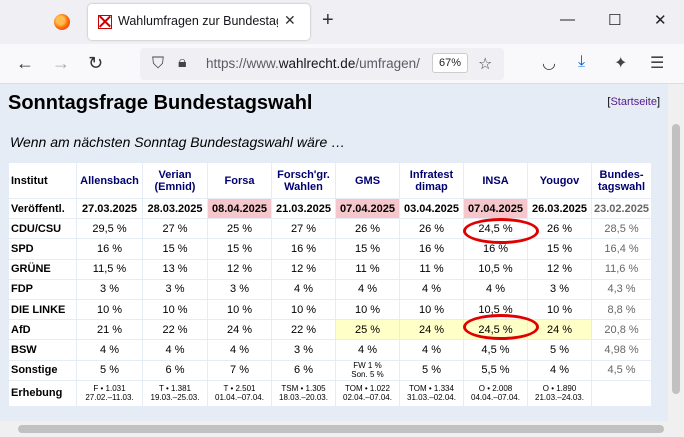 Image resolution: width=684 pixels, height=437 pixels. I want to click on table-cell: 4,5 %, so click(495, 350).